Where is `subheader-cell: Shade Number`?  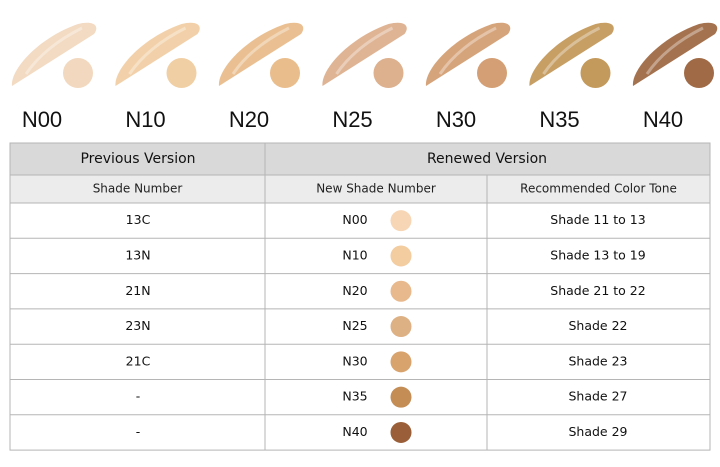 subheader-cell: Shade Number is located at coordinates (138, 189).